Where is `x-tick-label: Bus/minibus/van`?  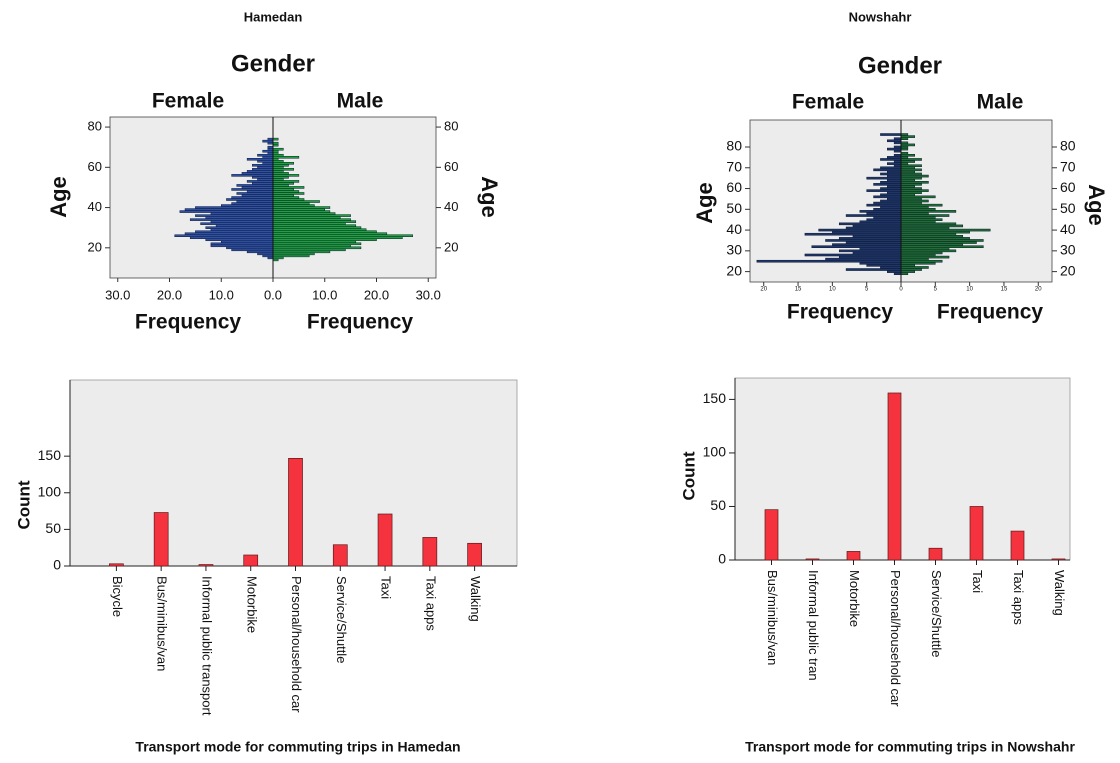 x-tick-label: Bus/minibus/van is located at coordinates (772, 617).